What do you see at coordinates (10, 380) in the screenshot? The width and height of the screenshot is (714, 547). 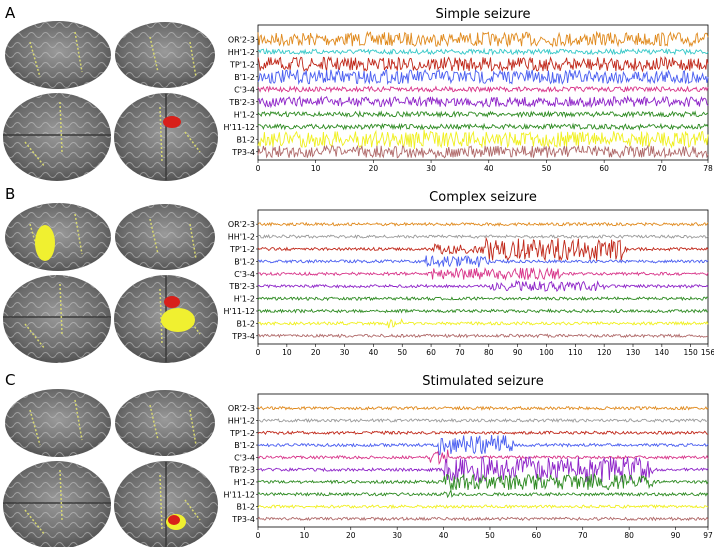 I see `panel-c-letter: C` at bounding box center [10, 380].